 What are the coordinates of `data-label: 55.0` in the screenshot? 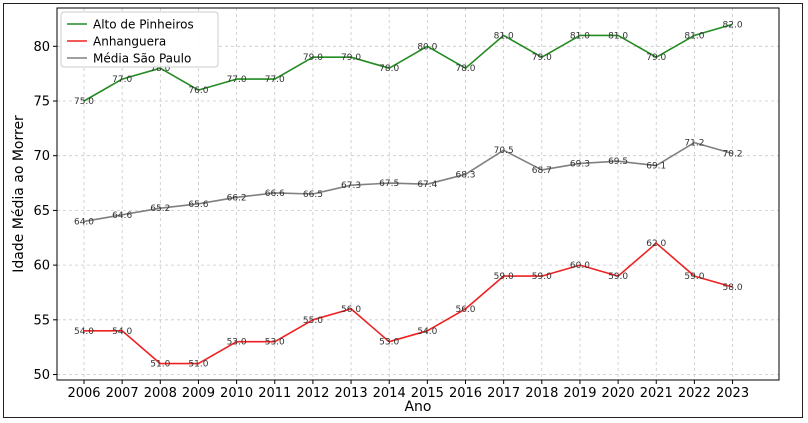 It's located at (313, 321).